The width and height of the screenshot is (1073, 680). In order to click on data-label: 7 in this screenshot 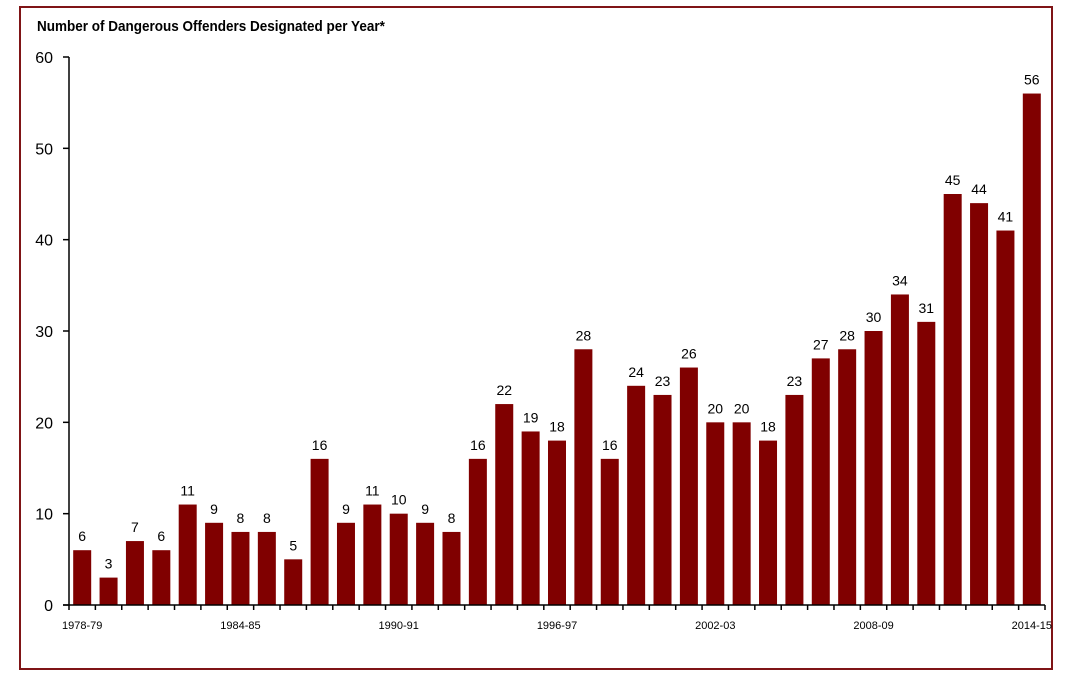, I will do `click(135, 527)`.